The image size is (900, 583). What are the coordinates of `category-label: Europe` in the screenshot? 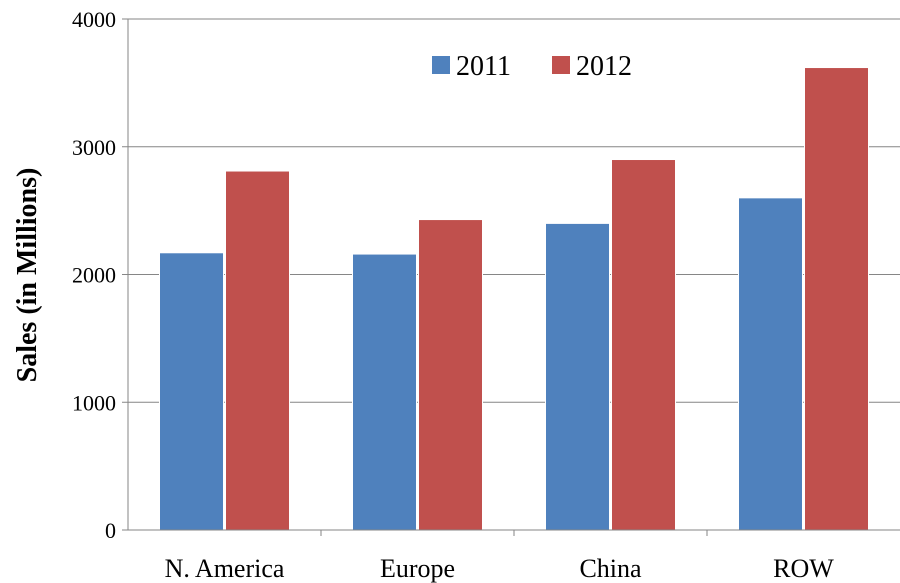 It's located at (417, 568).